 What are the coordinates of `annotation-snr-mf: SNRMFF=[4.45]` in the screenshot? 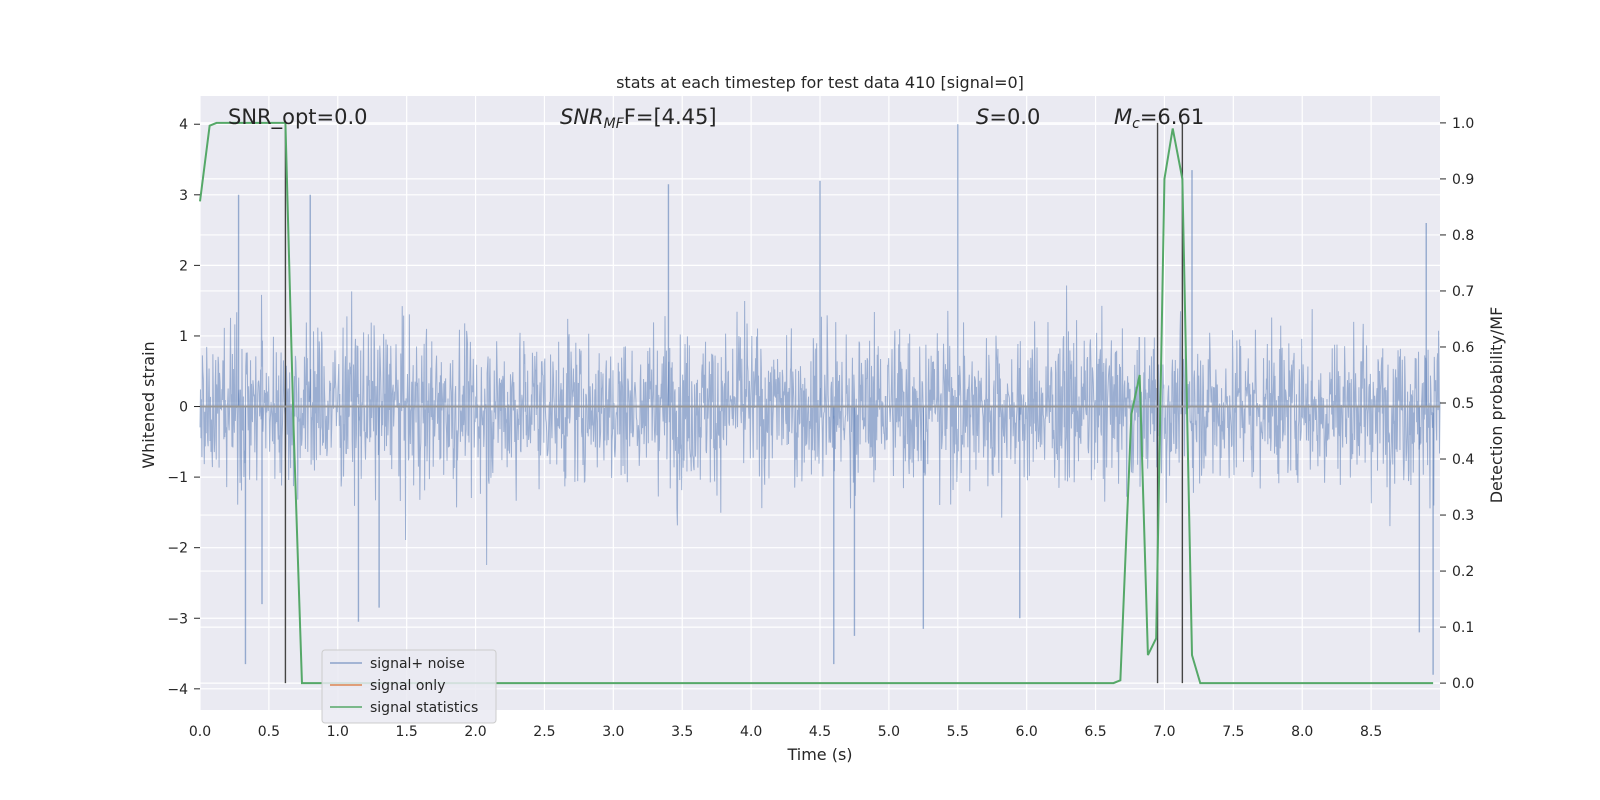 It's located at (638, 118).